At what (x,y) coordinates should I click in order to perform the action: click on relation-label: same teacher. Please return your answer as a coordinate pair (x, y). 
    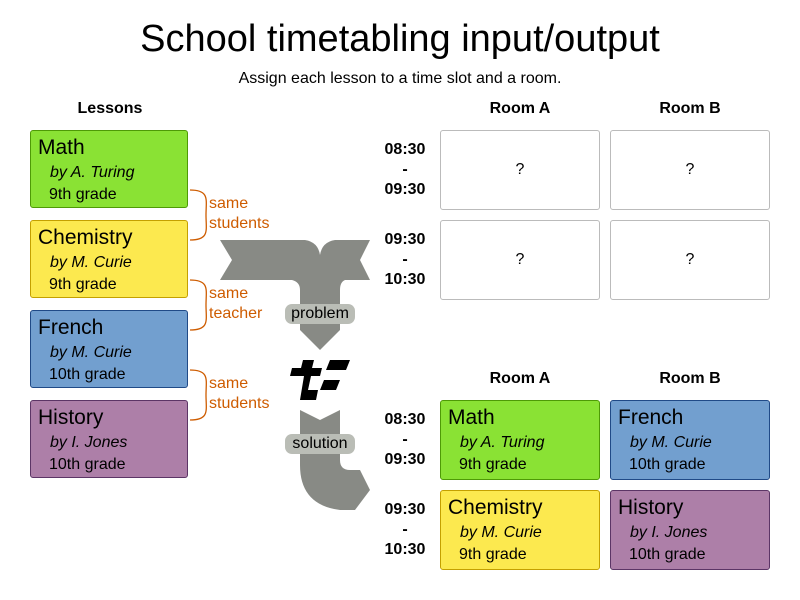
    Looking at the image, I should click on (236, 303).